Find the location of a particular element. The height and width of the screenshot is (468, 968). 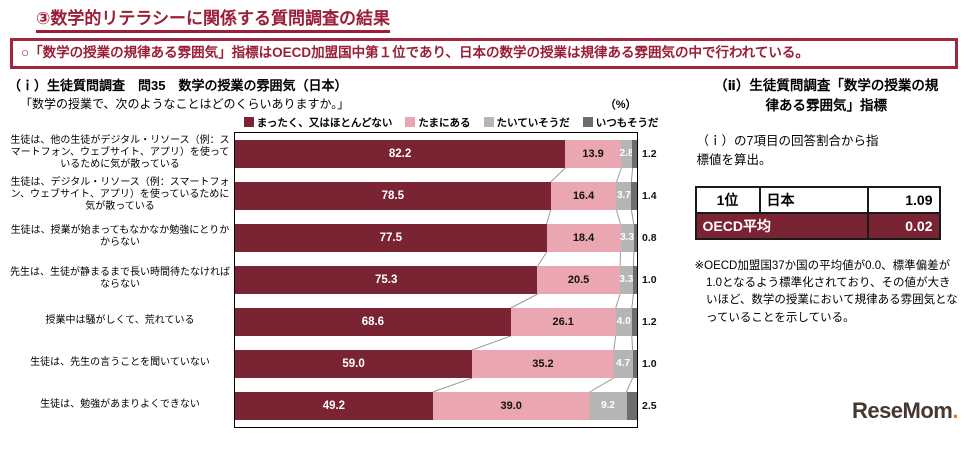

stacked-bar: 75.3 20.5 3.3 is located at coordinates (436, 279).